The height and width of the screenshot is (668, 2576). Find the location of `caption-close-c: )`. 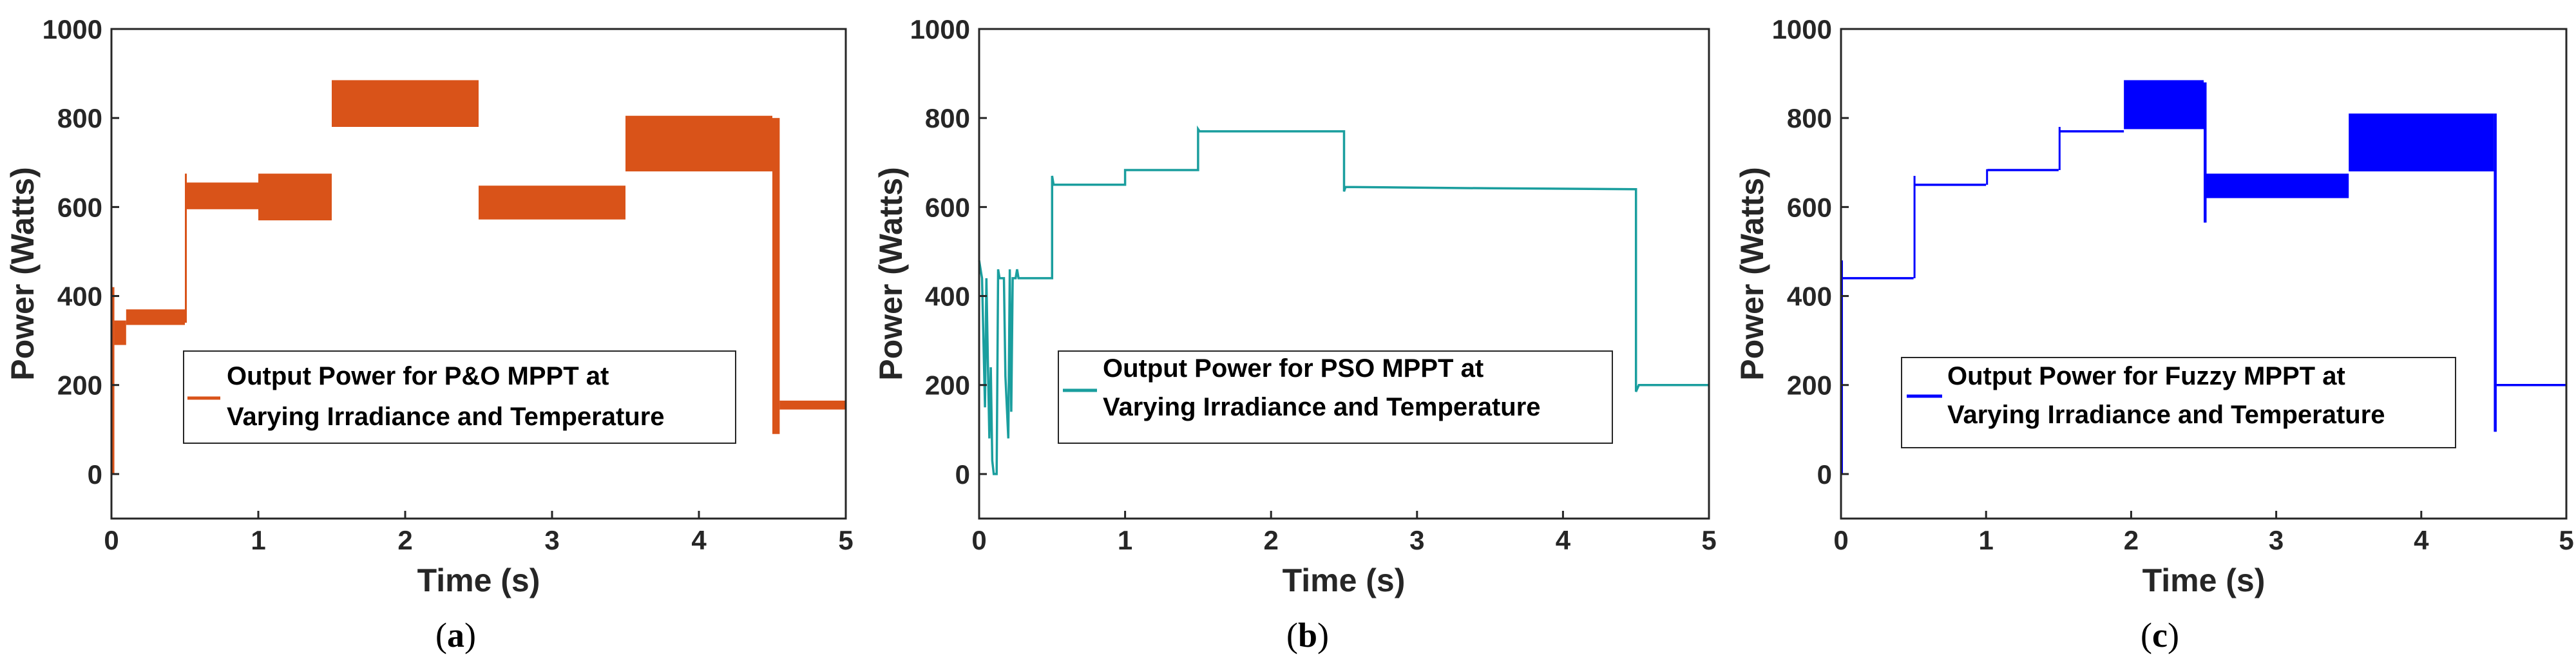

caption-close-c: ) is located at coordinates (2173, 635).